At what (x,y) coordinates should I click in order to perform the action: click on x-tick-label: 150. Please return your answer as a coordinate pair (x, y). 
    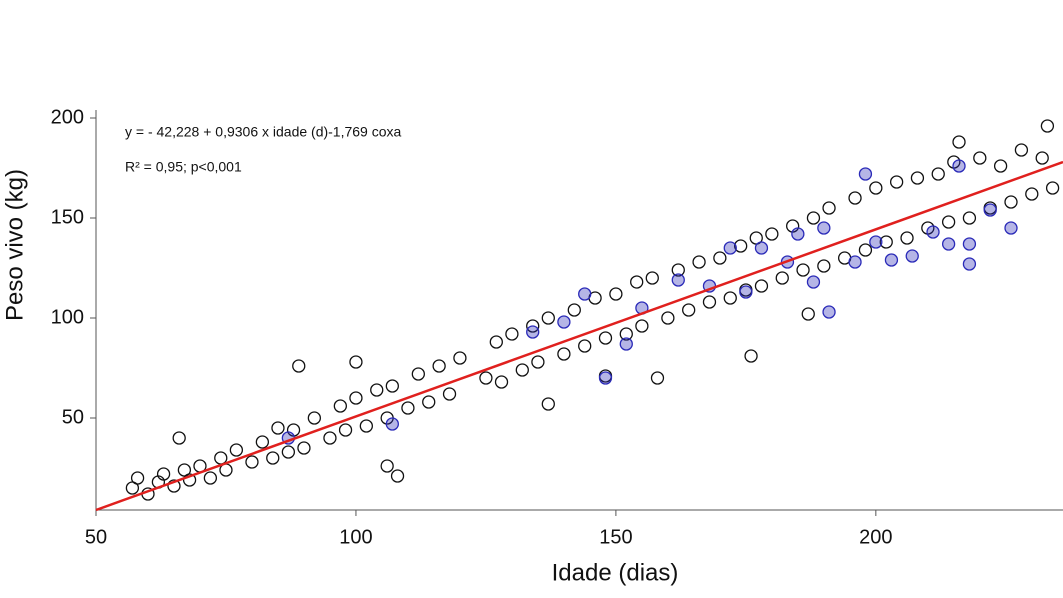
    Looking at the image, I should click on (615, 537).